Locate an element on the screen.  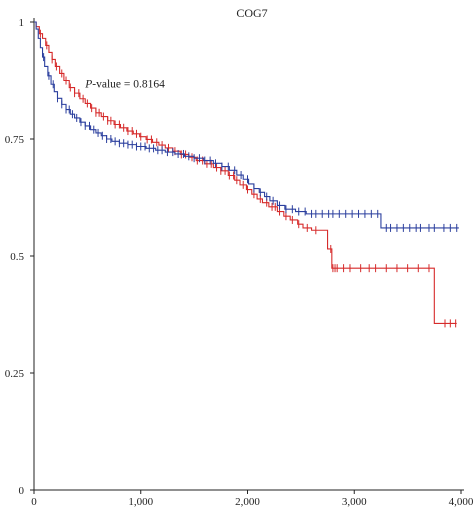
x-ticks: 0 1,000 2,000 3,000 4,000 is located at coordinates (252, 499).